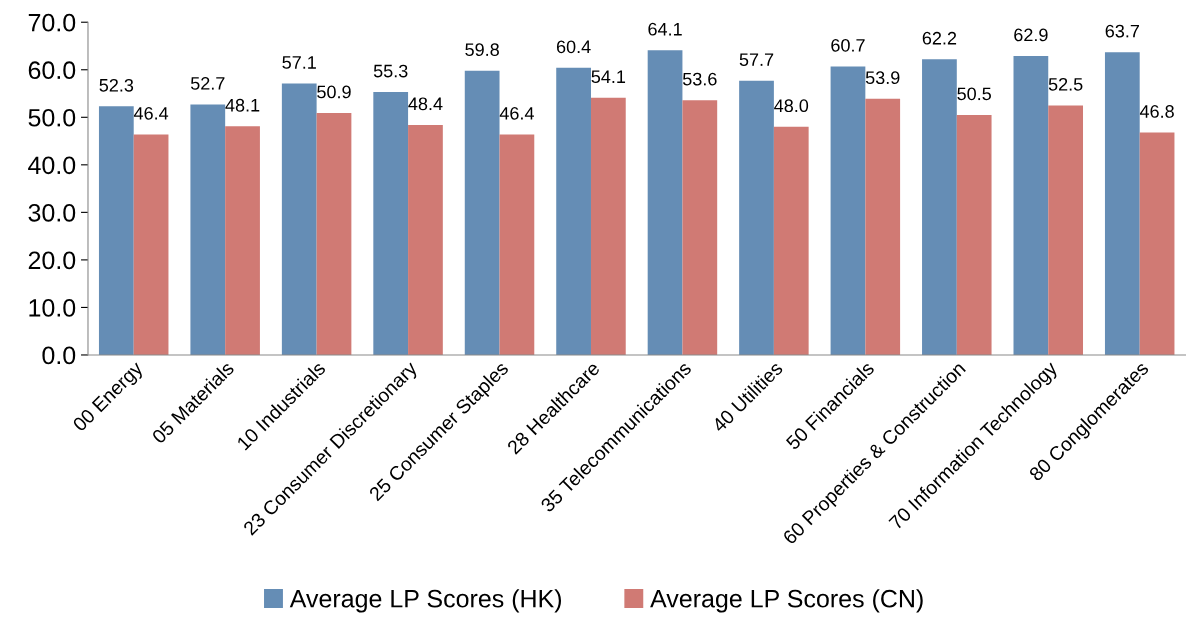 The height and width of the screenshot is (635, 1189). Describe the element at coordinates (665, 29) in the screenshot. I see `data-label: 64.1` at that location.